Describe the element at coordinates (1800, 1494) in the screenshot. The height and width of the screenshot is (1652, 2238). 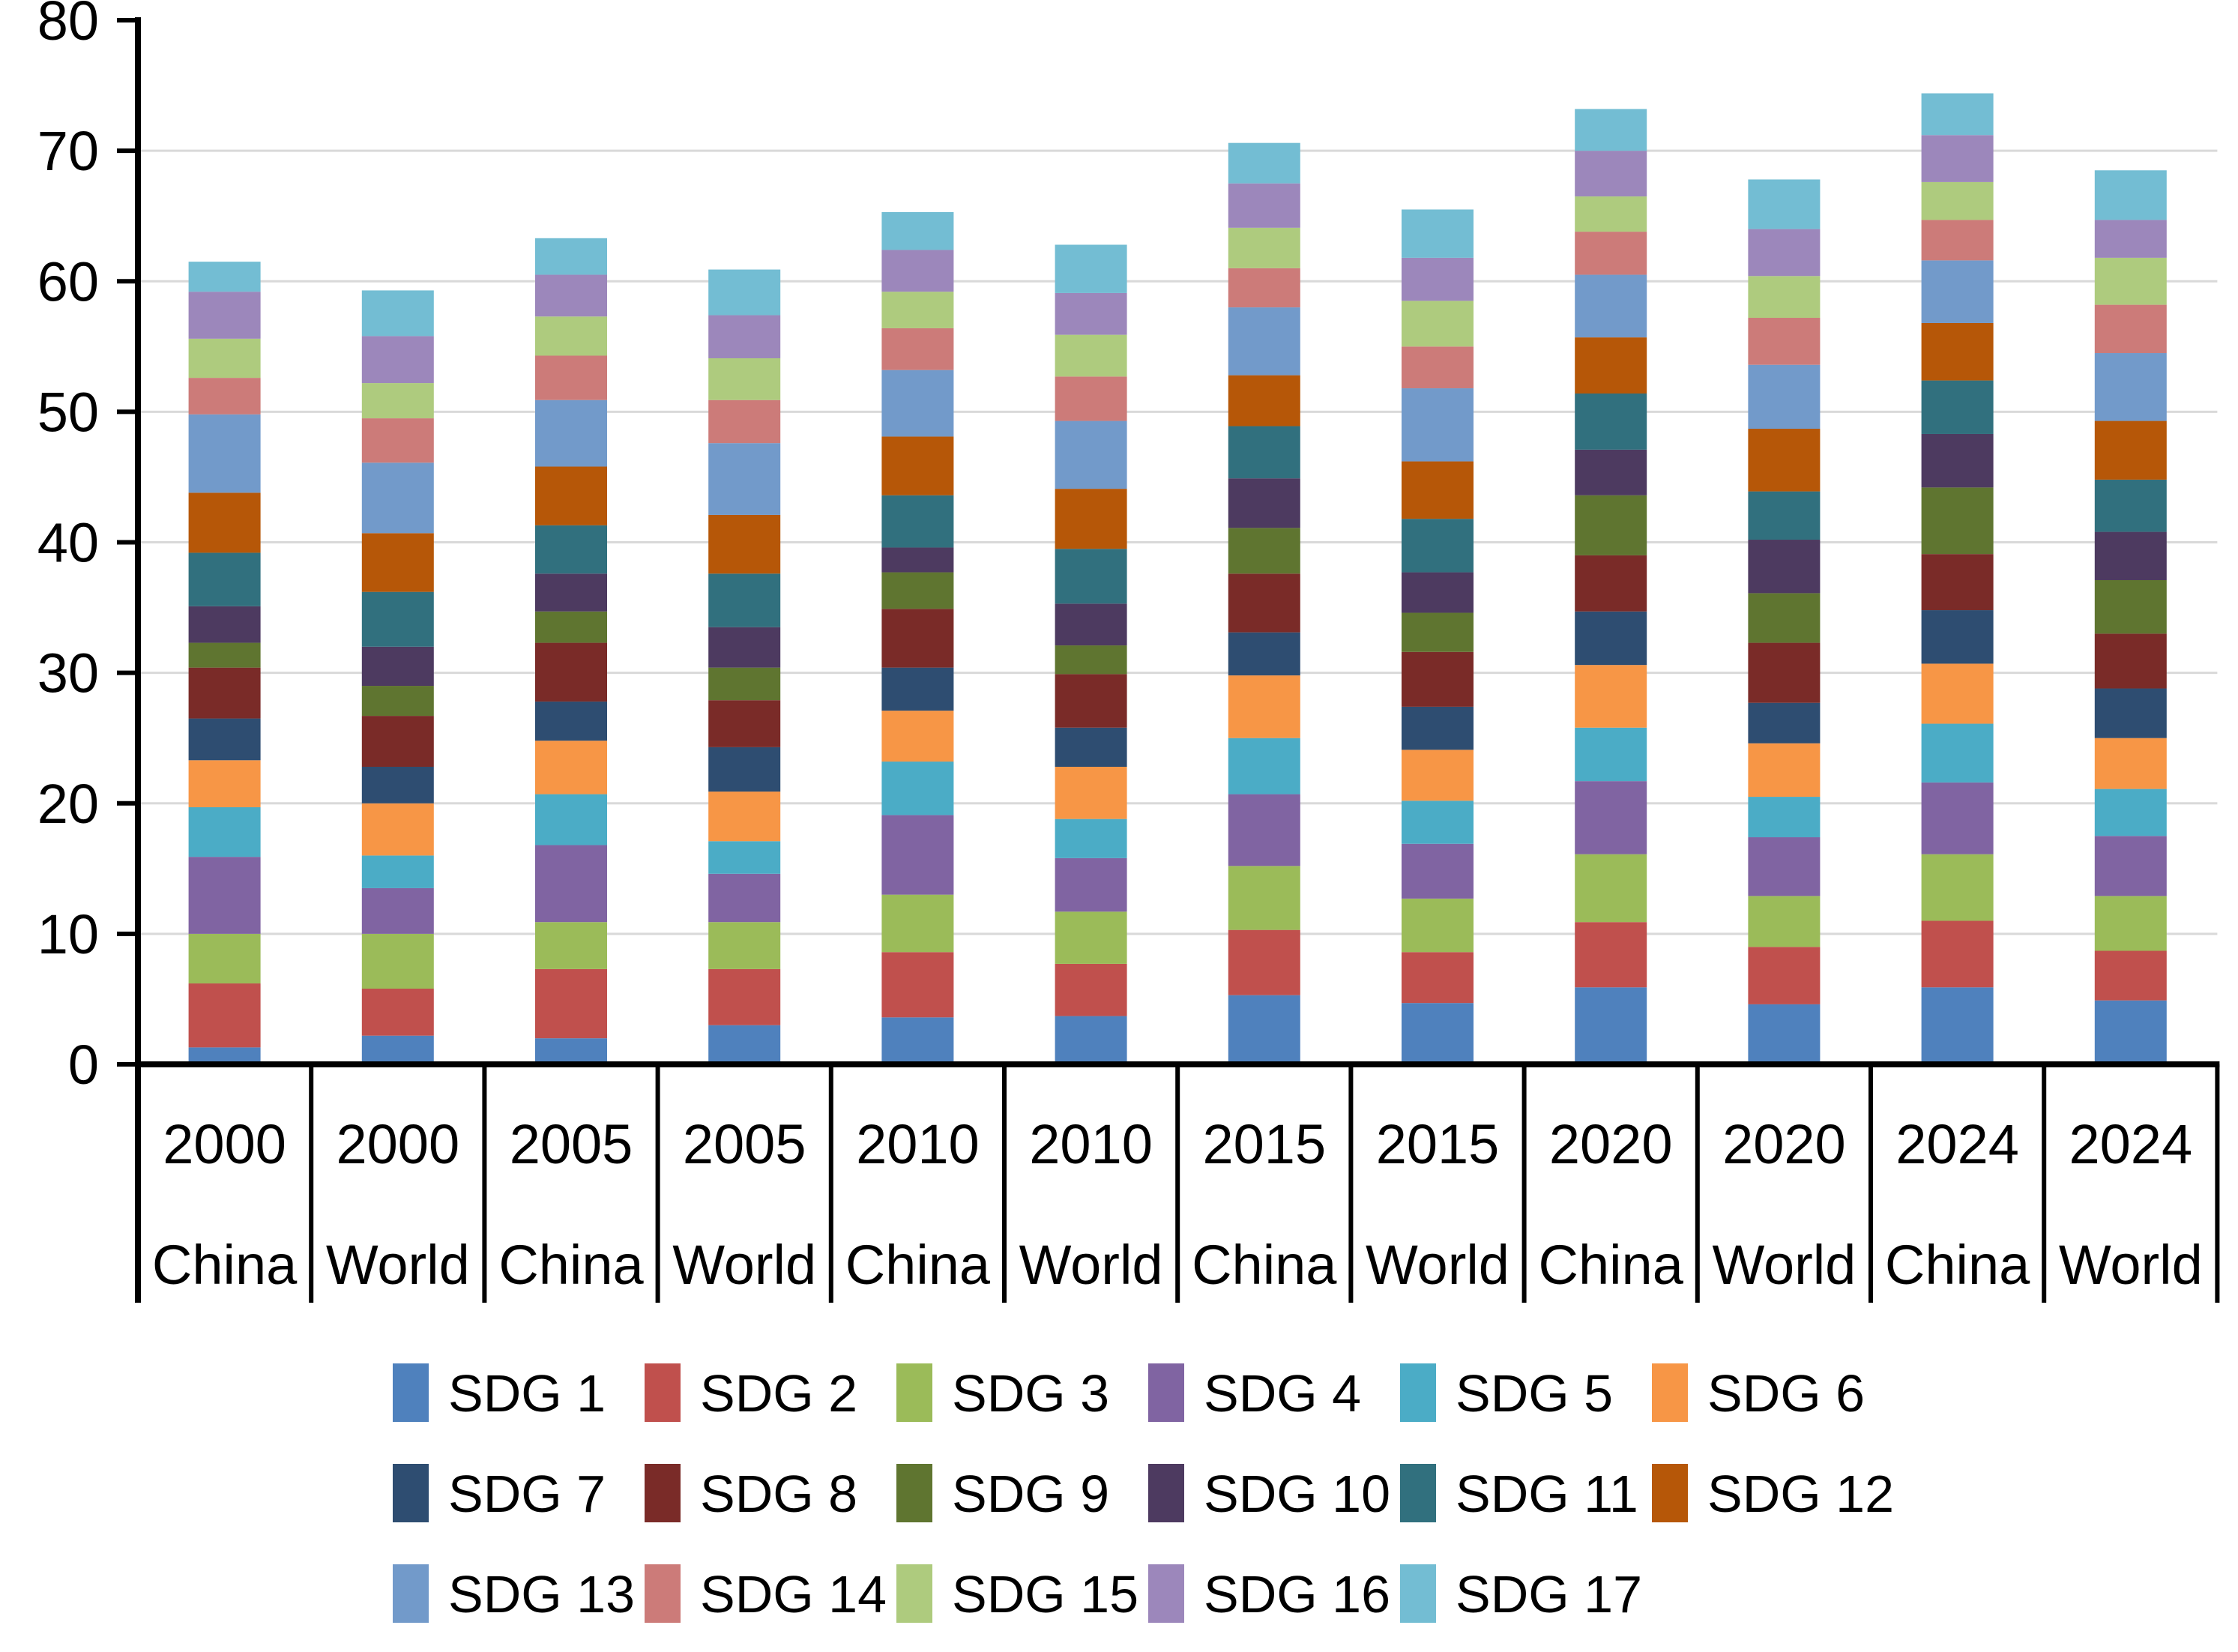
I see `legend-label-sdg-12: SDG 12` at that location.